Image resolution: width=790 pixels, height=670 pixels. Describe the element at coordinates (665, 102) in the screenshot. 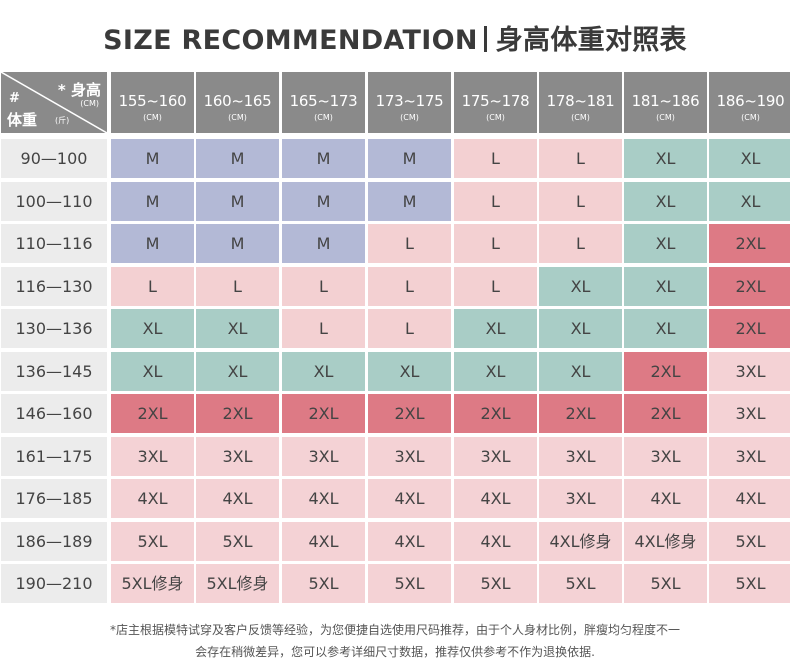

I see `height-header-6: 181~186 (CM)` at that location.